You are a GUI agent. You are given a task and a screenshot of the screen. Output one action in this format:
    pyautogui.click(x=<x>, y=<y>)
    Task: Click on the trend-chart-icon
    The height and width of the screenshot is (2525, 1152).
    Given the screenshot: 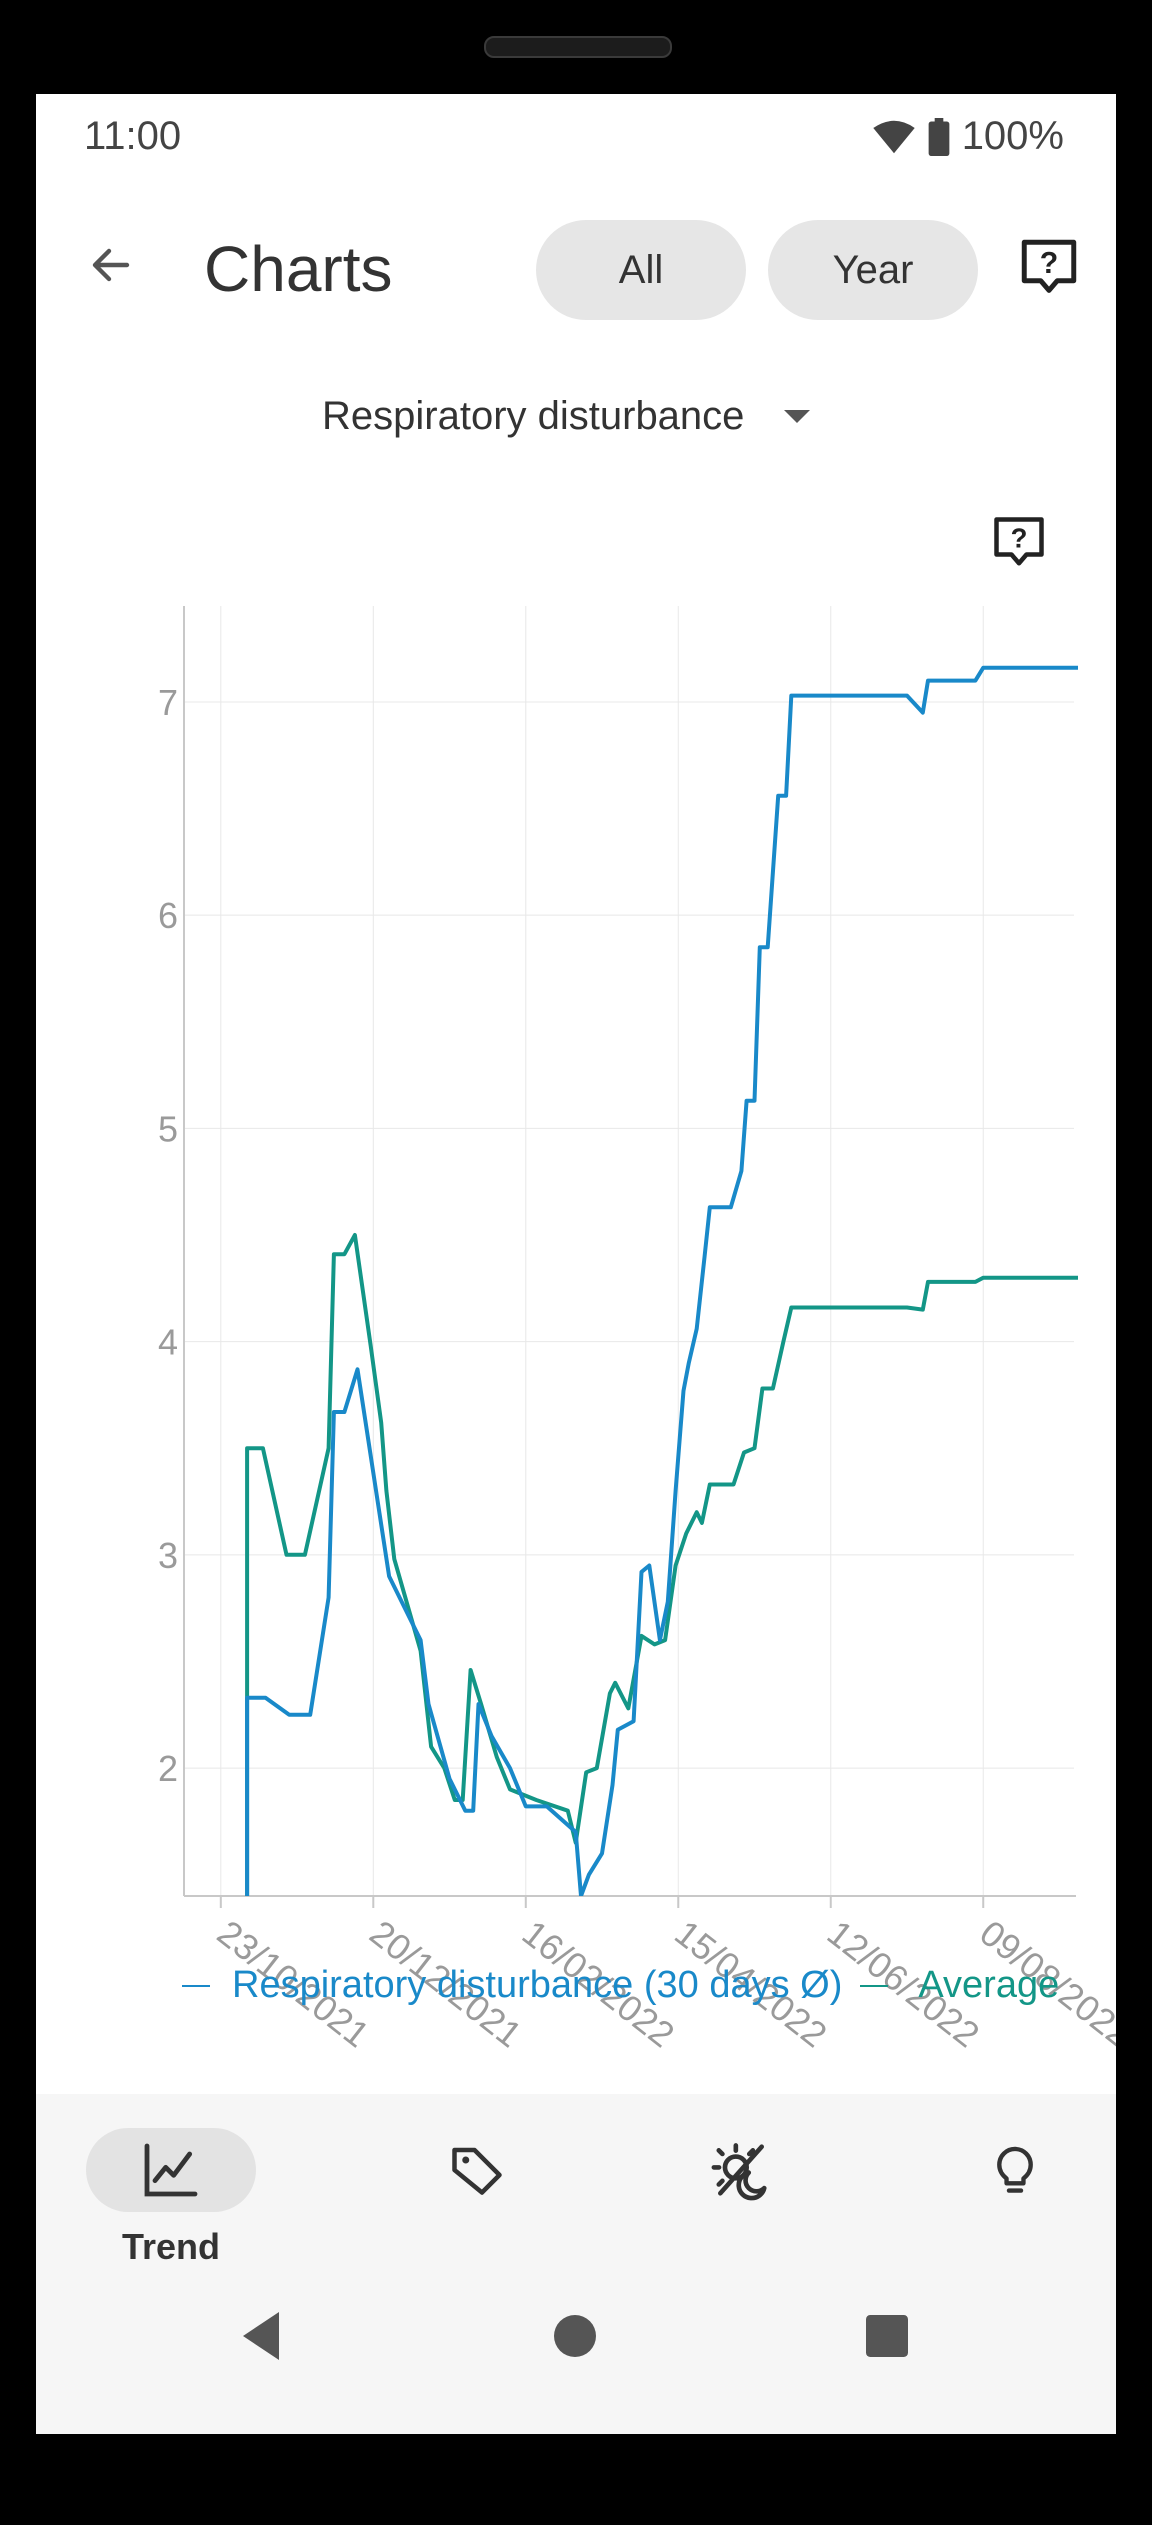 What is the action you would take?
    pyautogui.click(x=171, y=2170)
    